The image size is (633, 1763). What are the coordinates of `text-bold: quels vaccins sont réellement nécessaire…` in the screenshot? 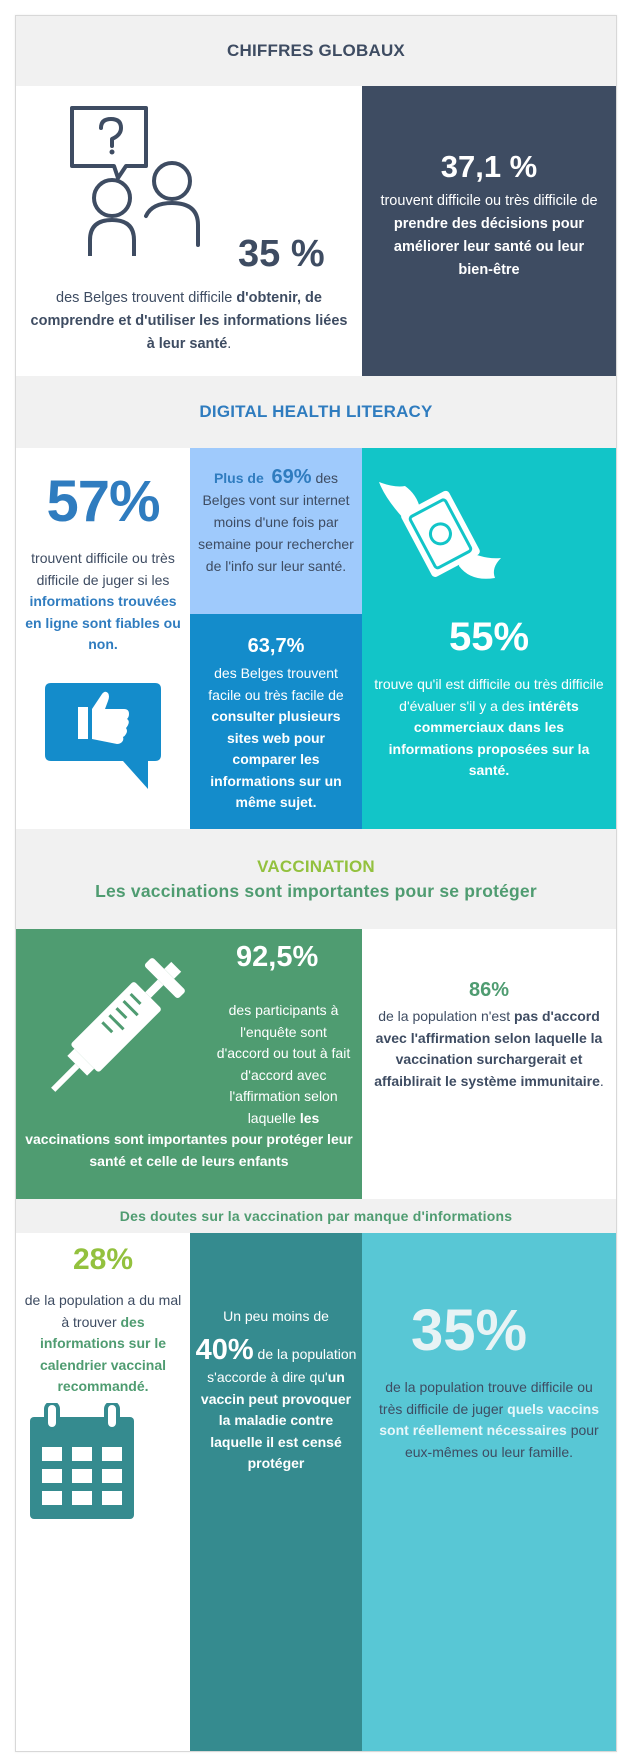 It's located at (489, 1419).